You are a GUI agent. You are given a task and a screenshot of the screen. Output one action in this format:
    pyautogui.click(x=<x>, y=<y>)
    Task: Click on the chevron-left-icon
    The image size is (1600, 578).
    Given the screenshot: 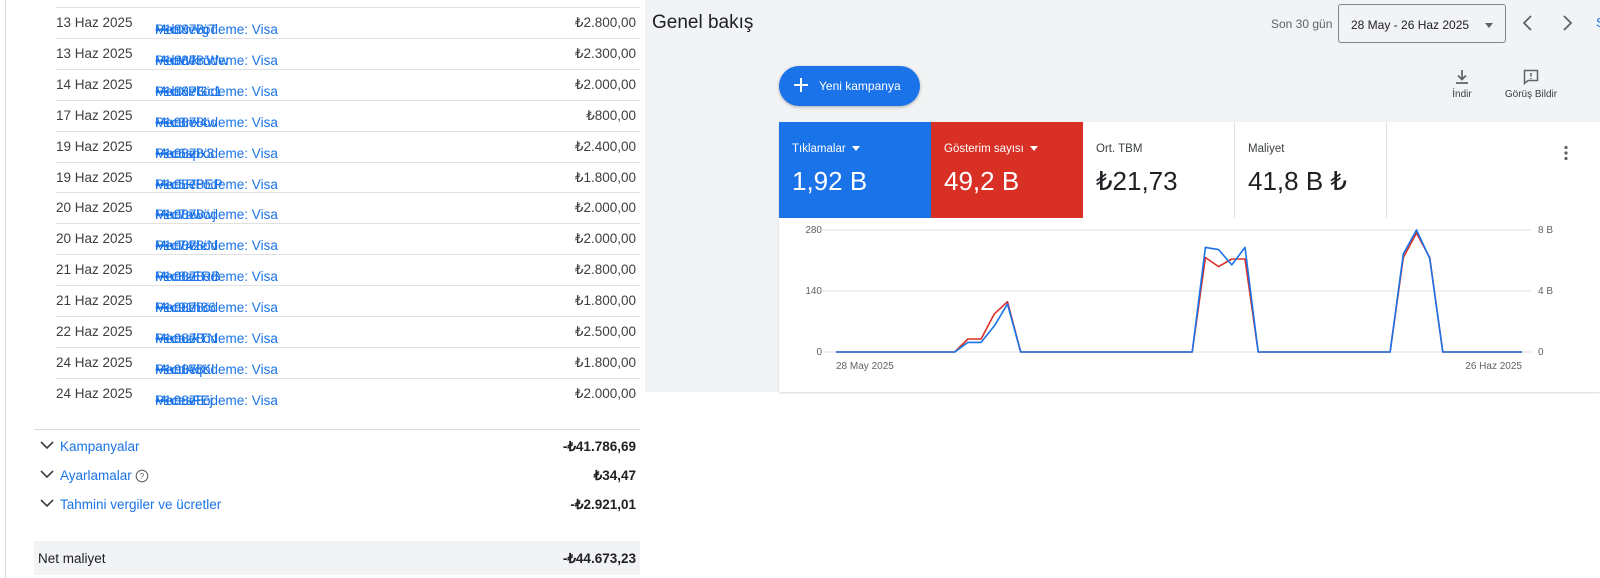 What is the action you would take?
    pyautogui.click(x=1528, y=23)
    